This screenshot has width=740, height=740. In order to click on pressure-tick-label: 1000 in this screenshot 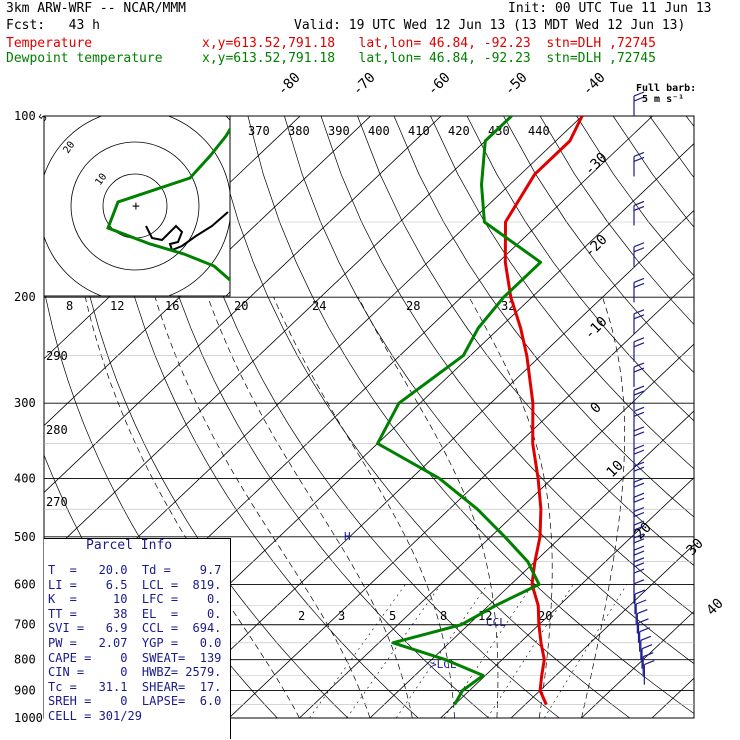, I will do `click(28, 718)`.